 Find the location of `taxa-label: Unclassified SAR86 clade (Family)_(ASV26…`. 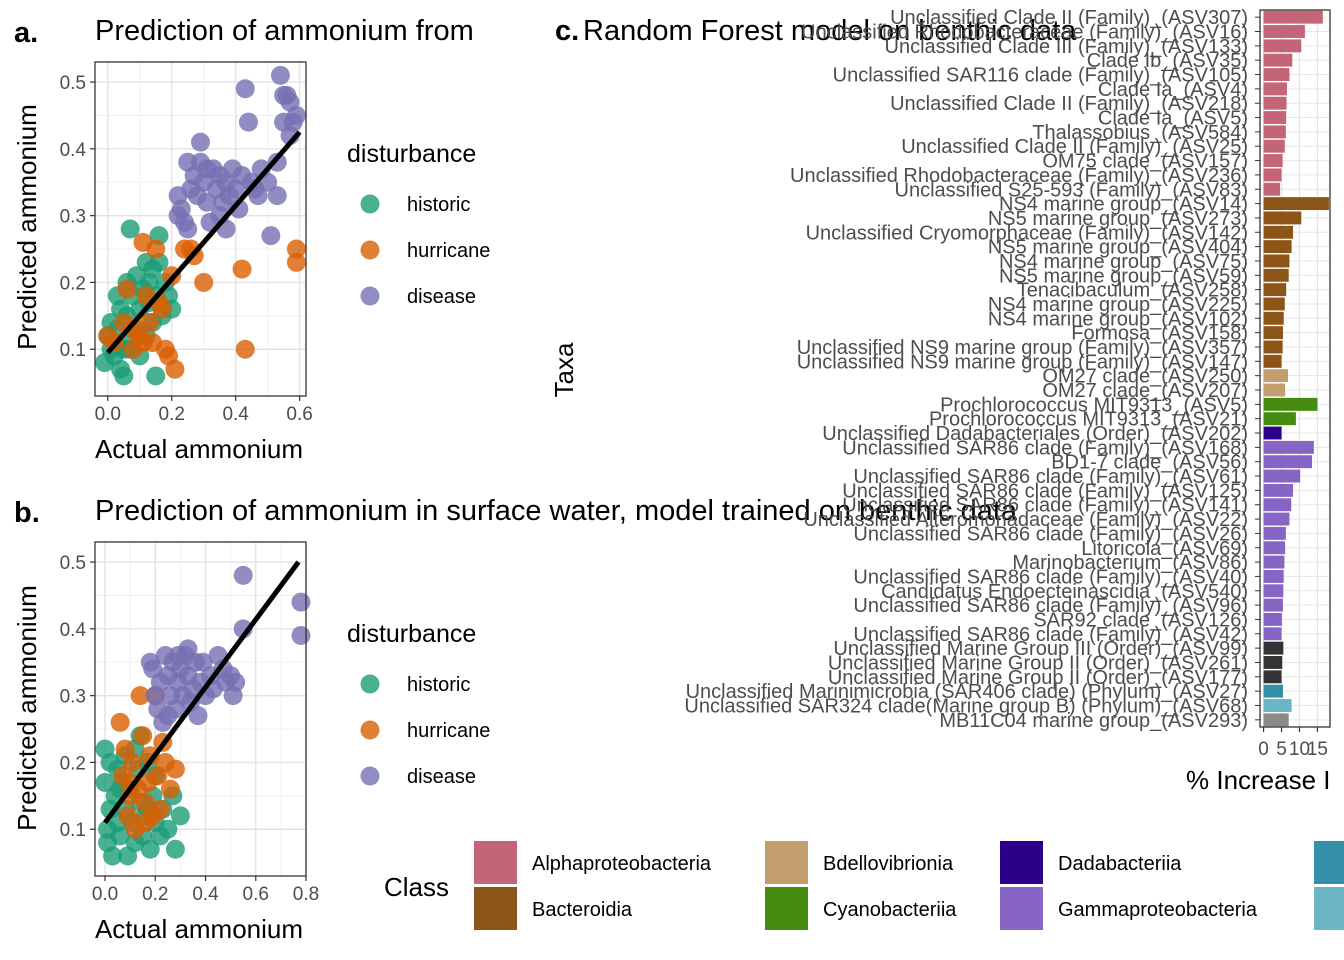

taxa-label: Unclassified SAR86 clade (Family)_(ASV26… is located at coordinates (1050, 534).